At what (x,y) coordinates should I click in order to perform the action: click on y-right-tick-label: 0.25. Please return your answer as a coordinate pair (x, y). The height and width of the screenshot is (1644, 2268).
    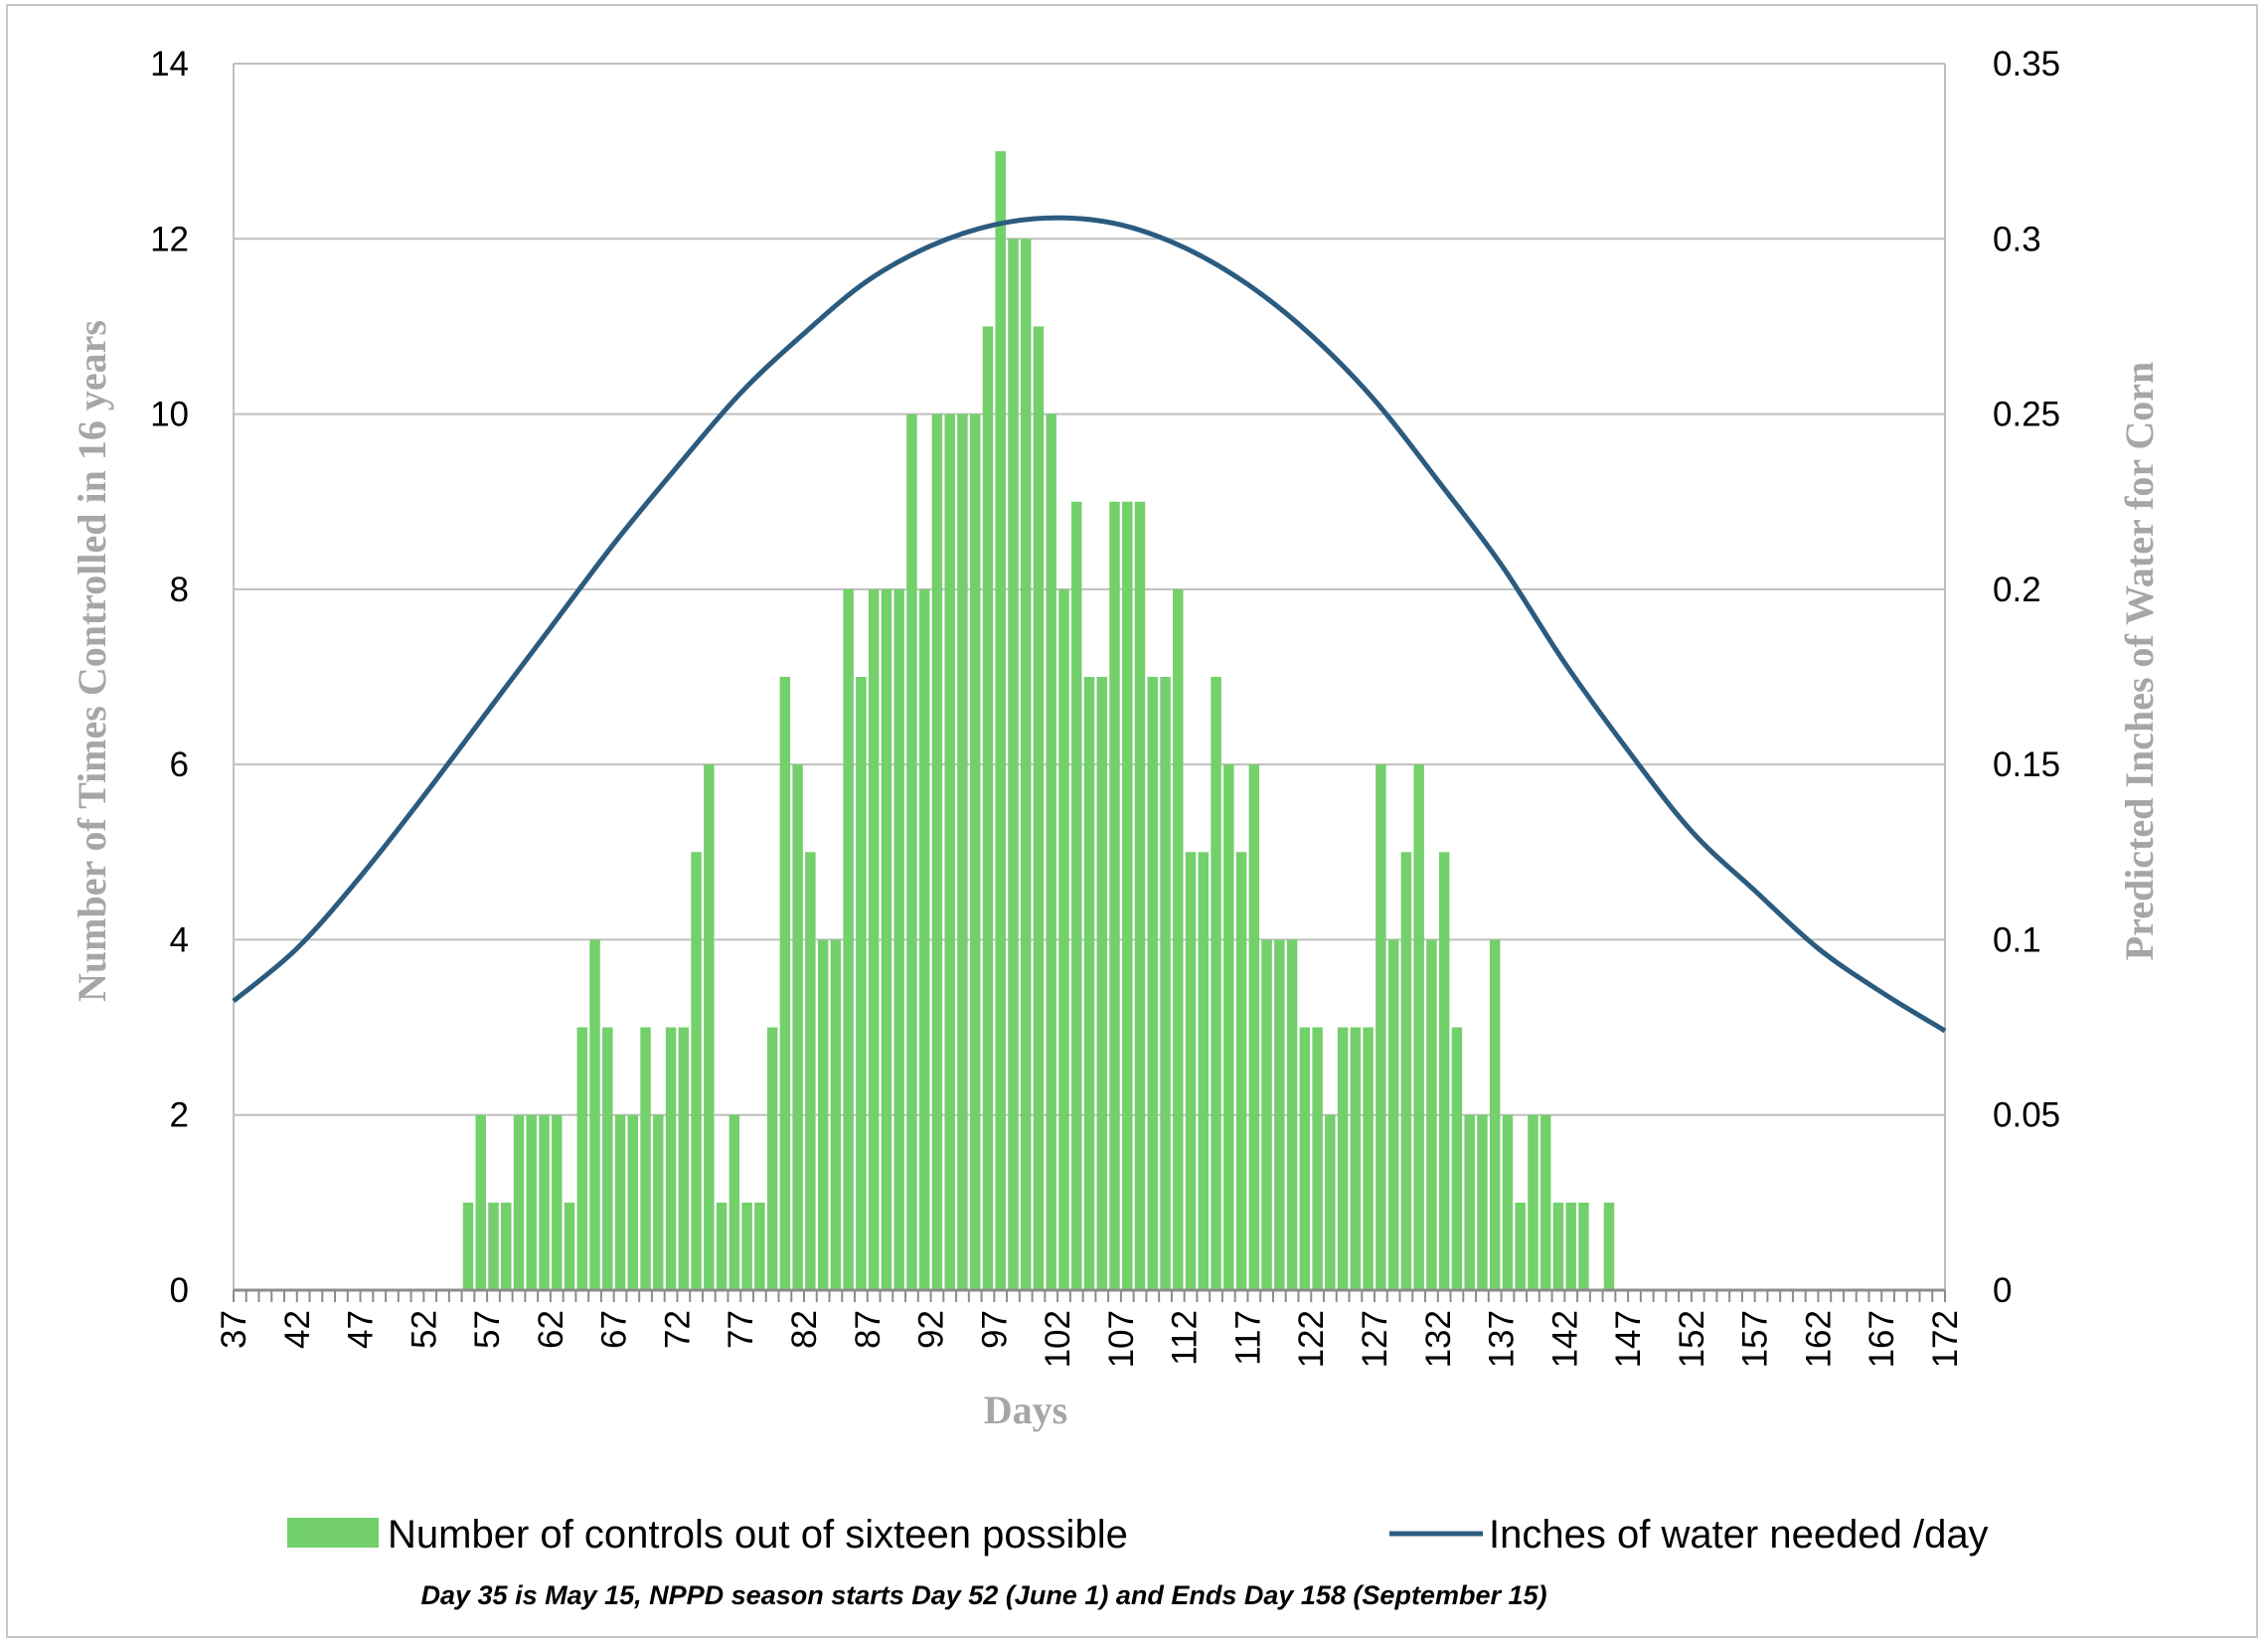
    Looking at the image, I should click on (2027, 415).